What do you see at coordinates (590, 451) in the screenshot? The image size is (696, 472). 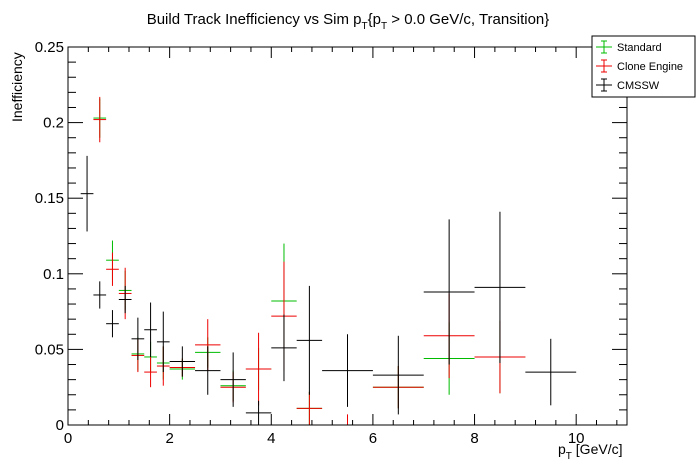 I see `x-axis-label: pT [GeV/c]` at bounding box center [590, 451].